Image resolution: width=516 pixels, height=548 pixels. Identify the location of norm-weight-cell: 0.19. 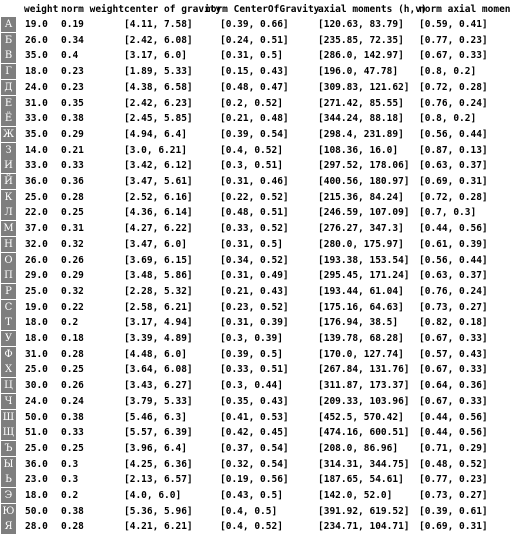
(72, 24).